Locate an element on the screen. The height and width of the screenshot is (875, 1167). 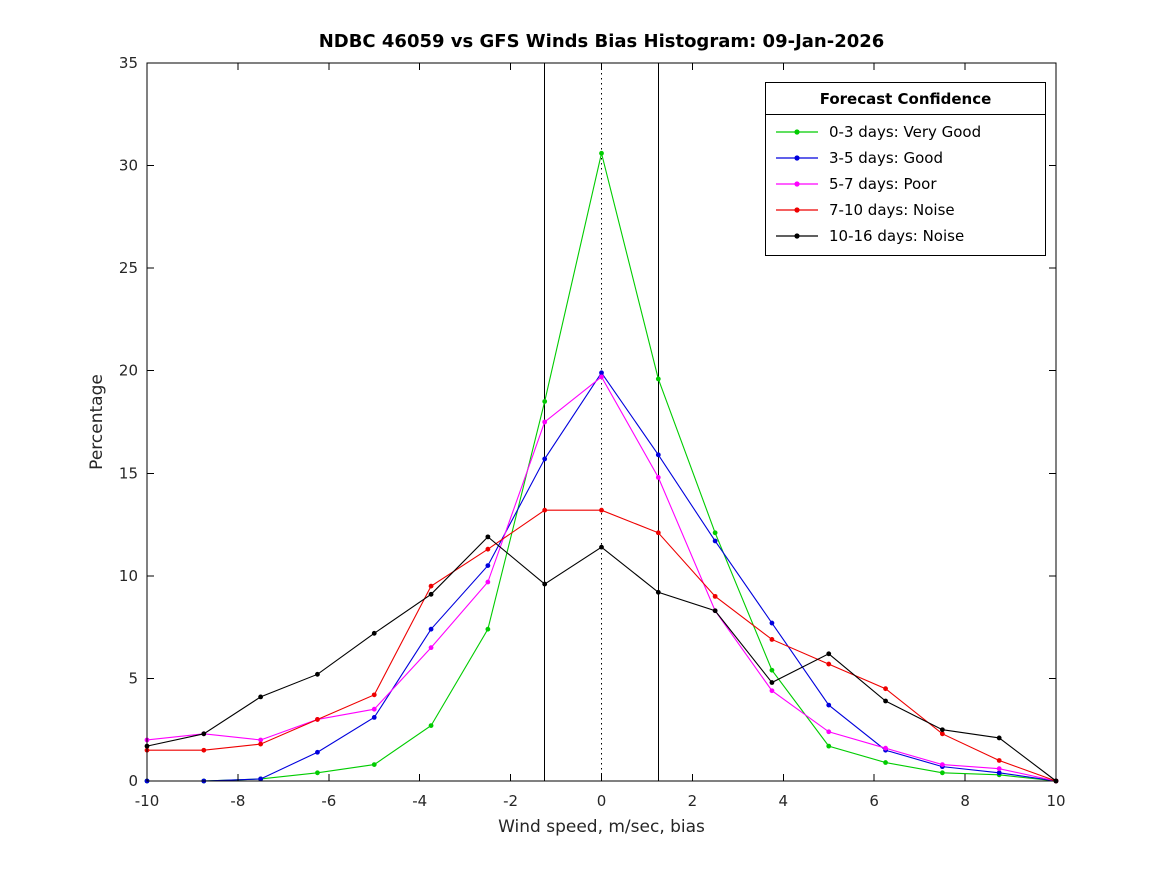
legend-separator is located at coordinates (905, 114).